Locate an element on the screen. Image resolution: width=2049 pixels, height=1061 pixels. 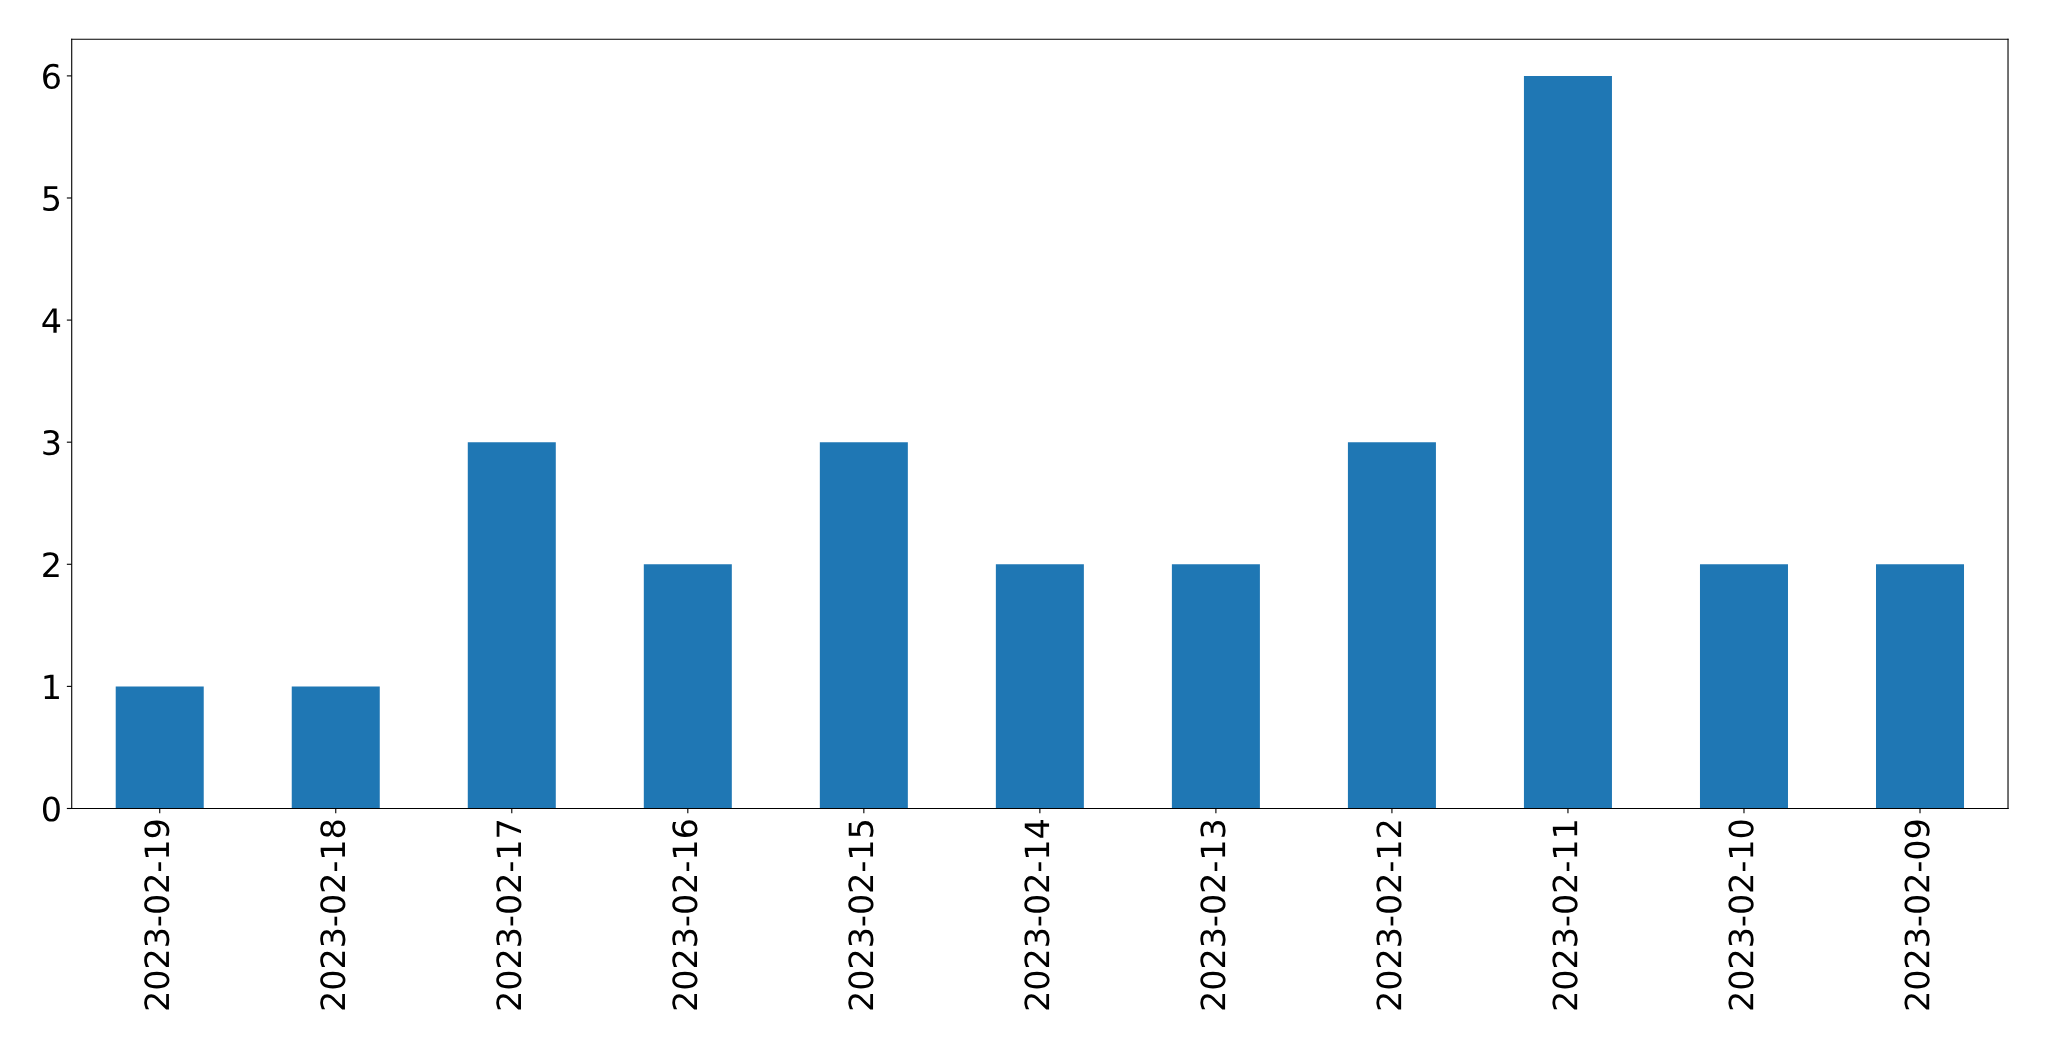
x-tick-label: 2023-02-14 is located at coordinates (1037, 915).